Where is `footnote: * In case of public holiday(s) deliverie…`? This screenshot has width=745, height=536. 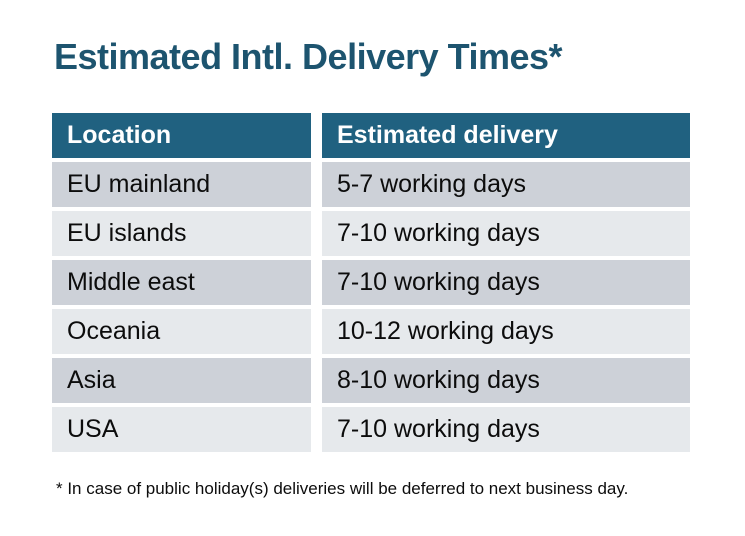 footnote: * In case of public holiday(s) deliverie… is located at coordinates (342, 488).